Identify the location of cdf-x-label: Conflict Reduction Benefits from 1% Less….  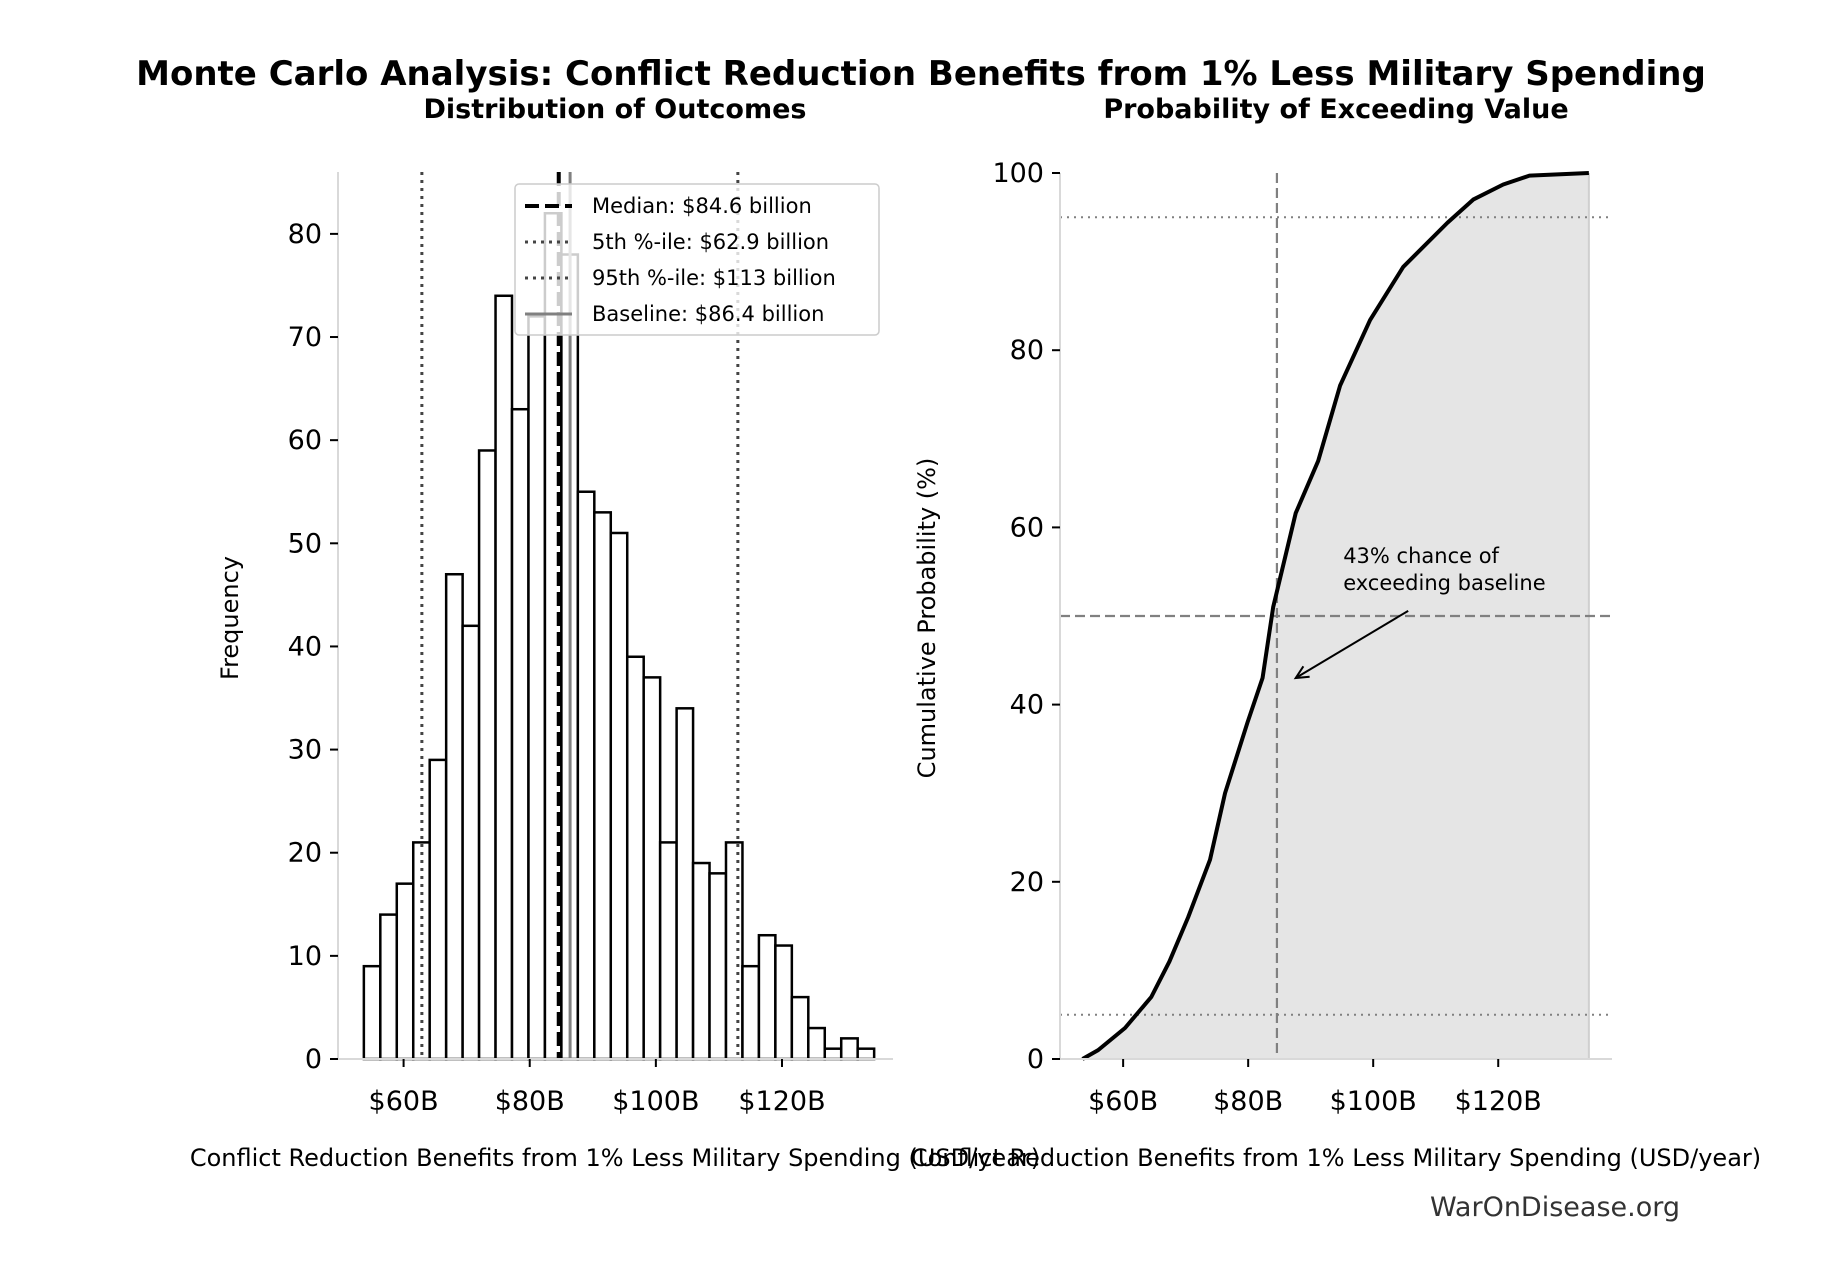
(1336, 1158).